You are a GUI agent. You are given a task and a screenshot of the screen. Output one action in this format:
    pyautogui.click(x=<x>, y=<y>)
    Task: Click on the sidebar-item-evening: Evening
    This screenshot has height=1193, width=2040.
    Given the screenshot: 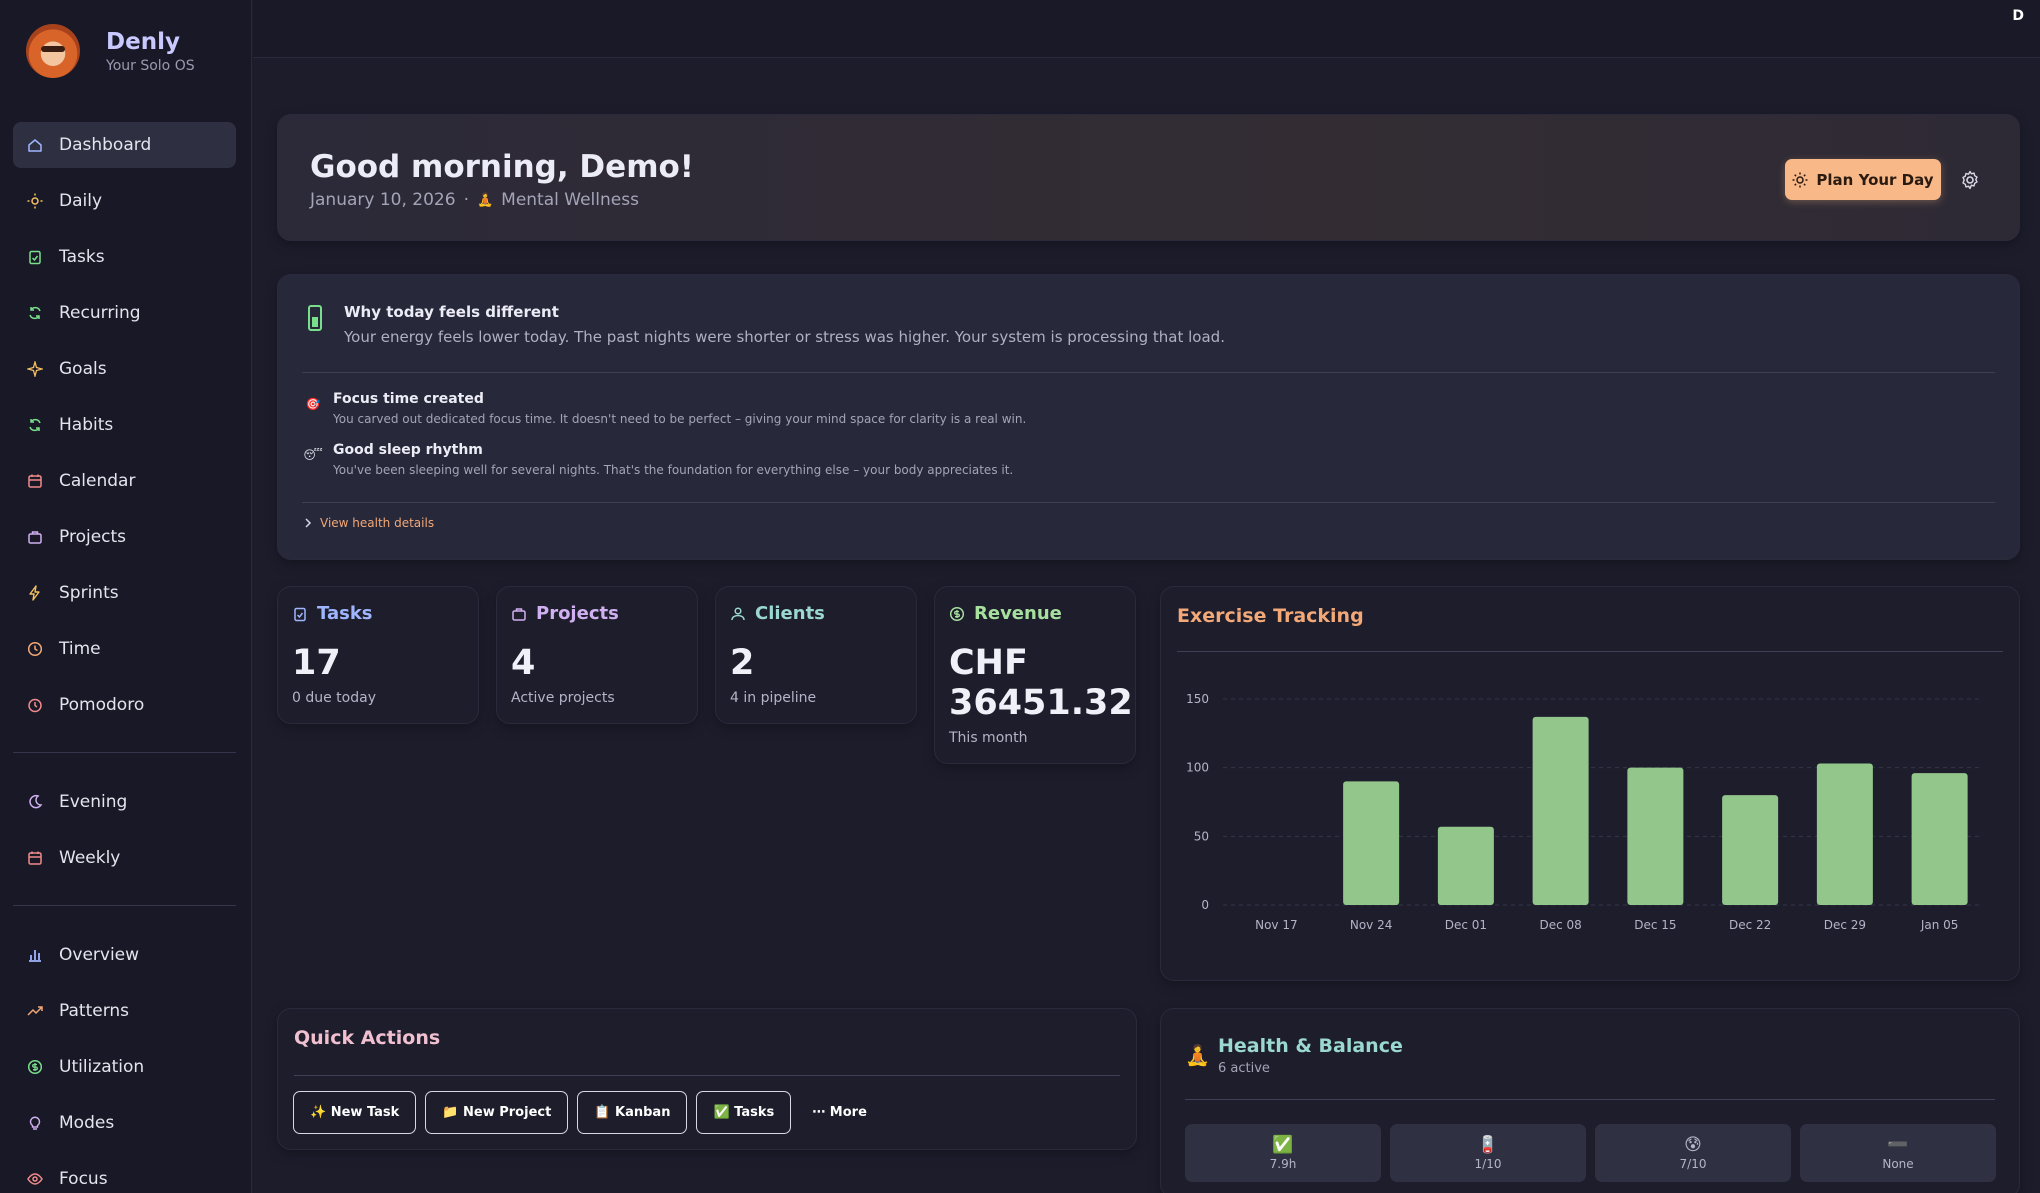 What is the action you would take?
    pyautogui.click(x=124, y=802)
    